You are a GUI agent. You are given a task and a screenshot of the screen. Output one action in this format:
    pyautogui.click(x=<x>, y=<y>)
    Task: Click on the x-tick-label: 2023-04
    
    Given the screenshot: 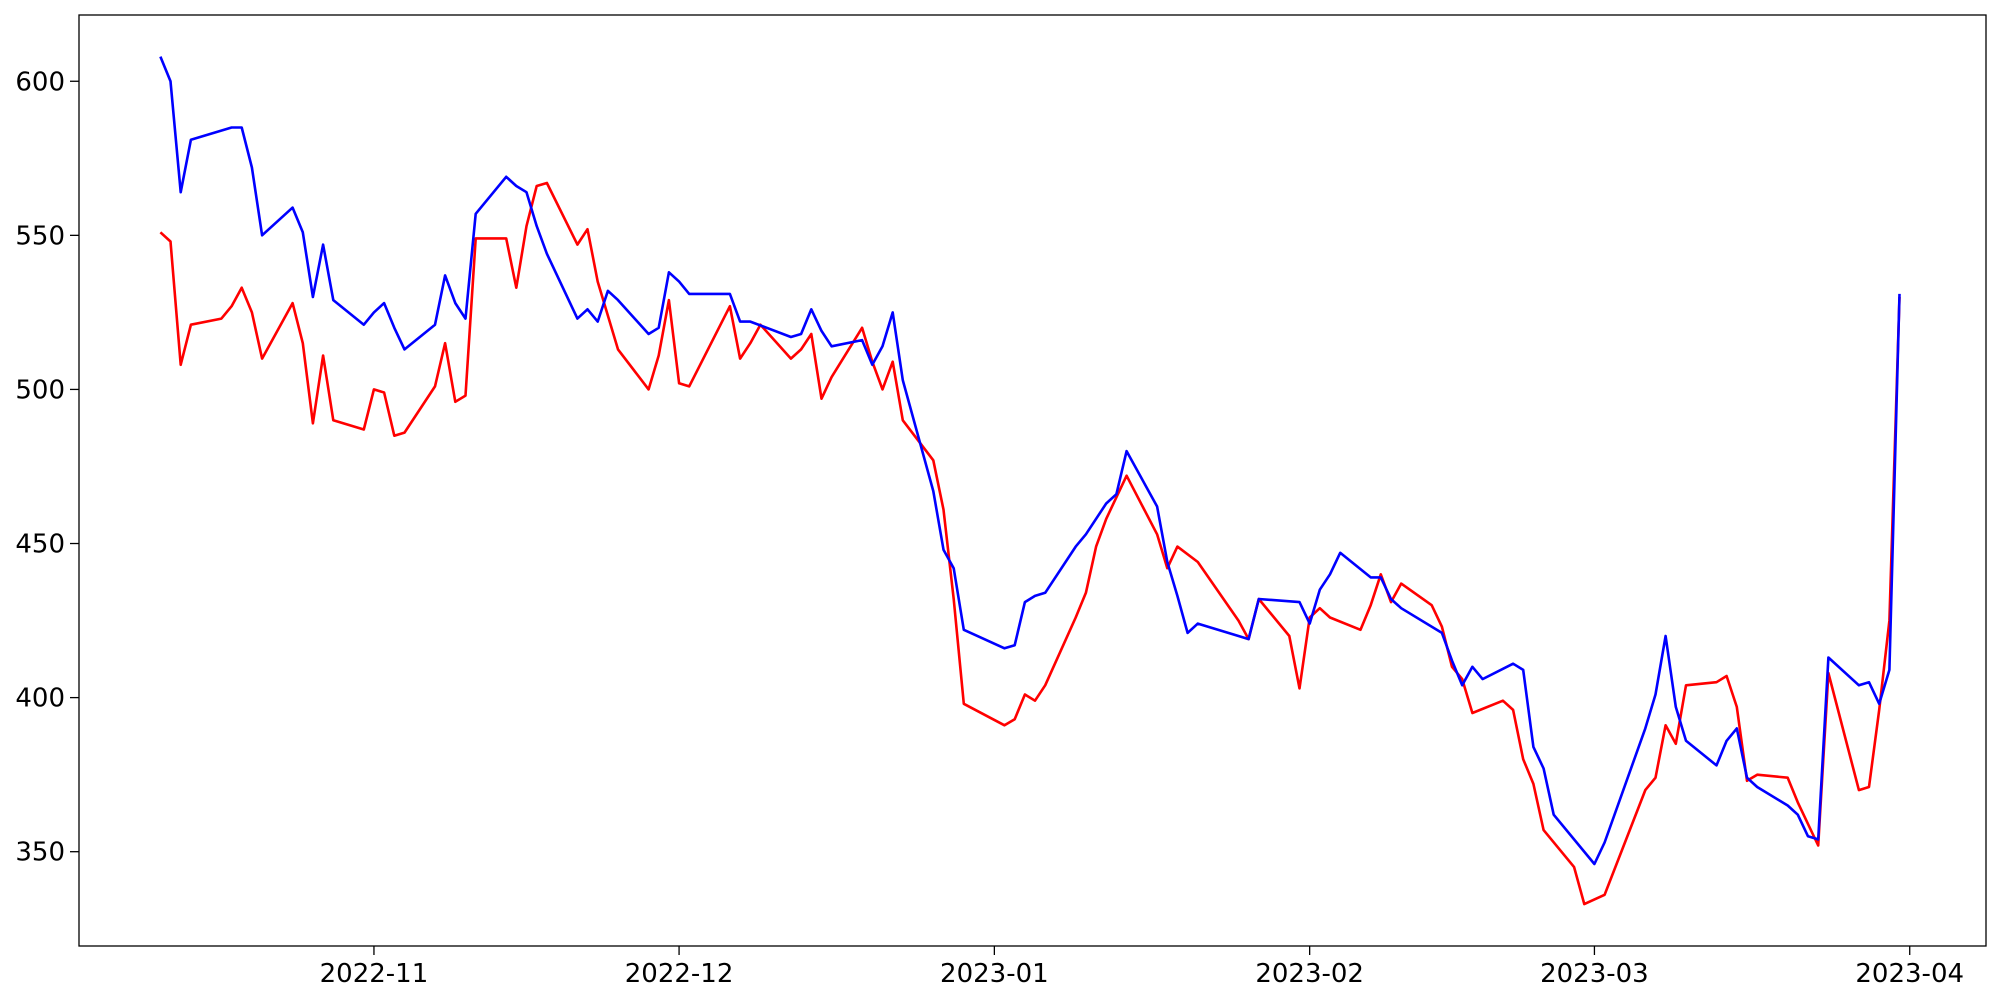 What is the action you would take?
    pyautogui.click(x=1909, y=974)
    